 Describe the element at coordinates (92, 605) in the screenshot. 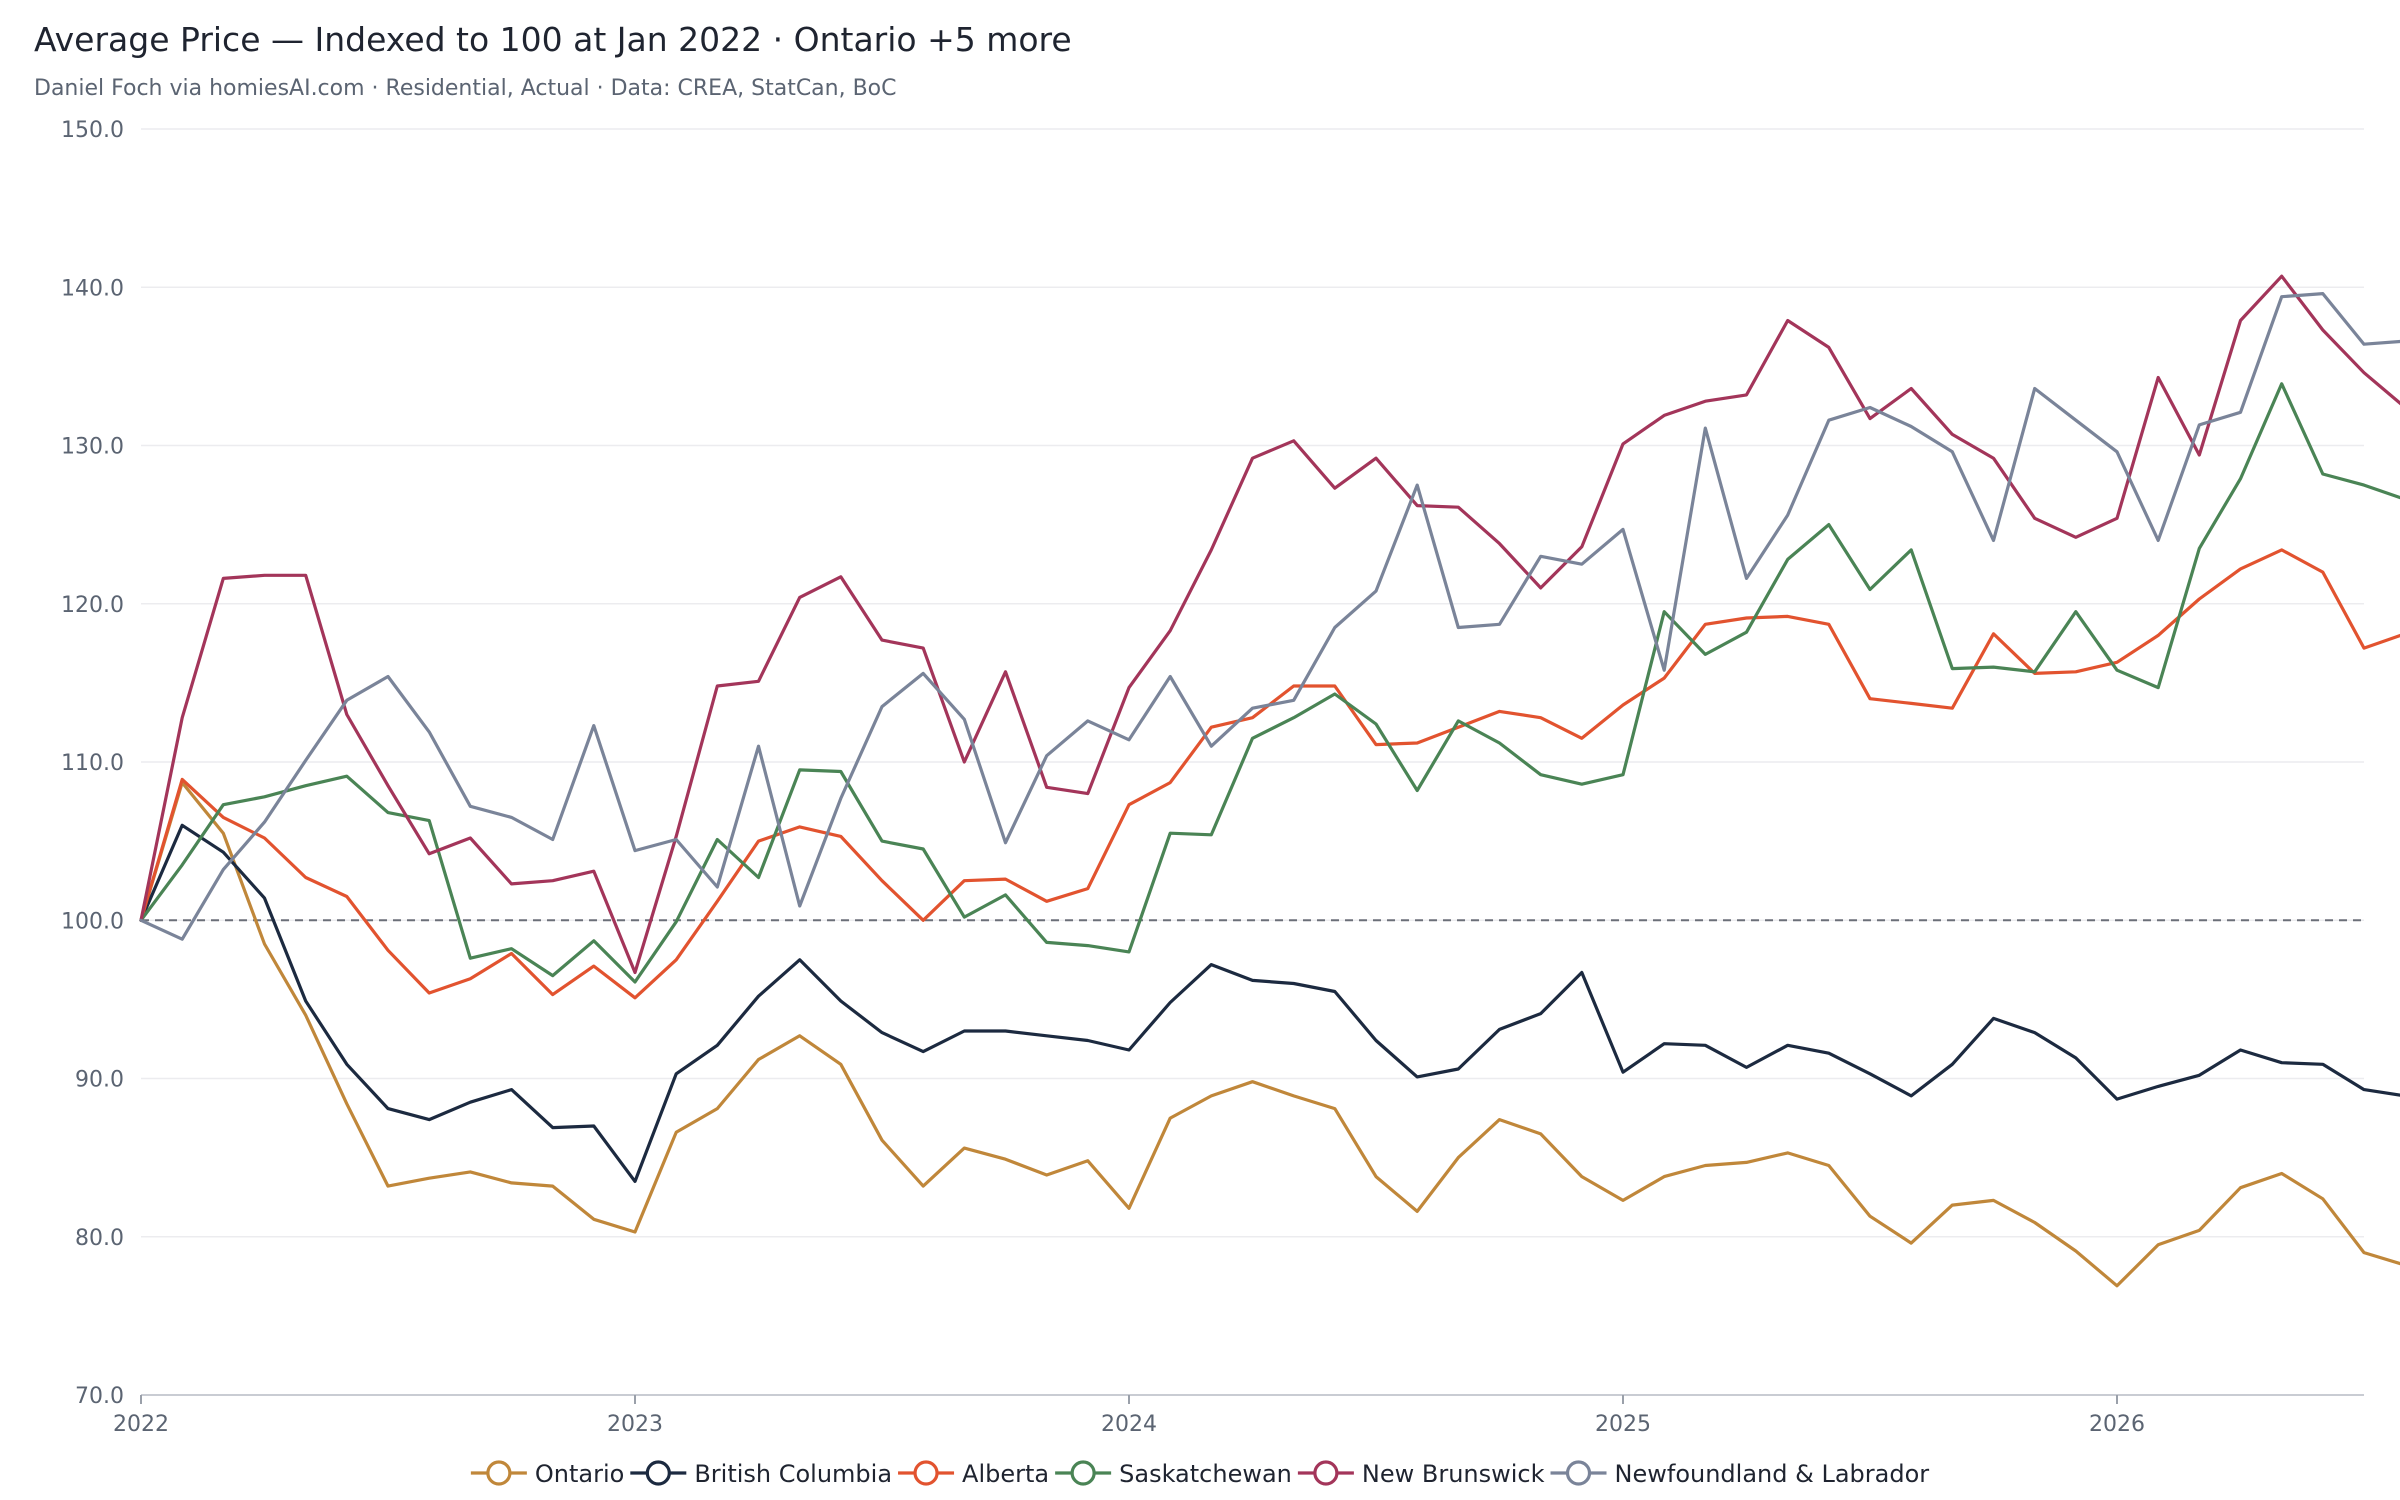

I see `y-tick-label: 120.0` at that location.